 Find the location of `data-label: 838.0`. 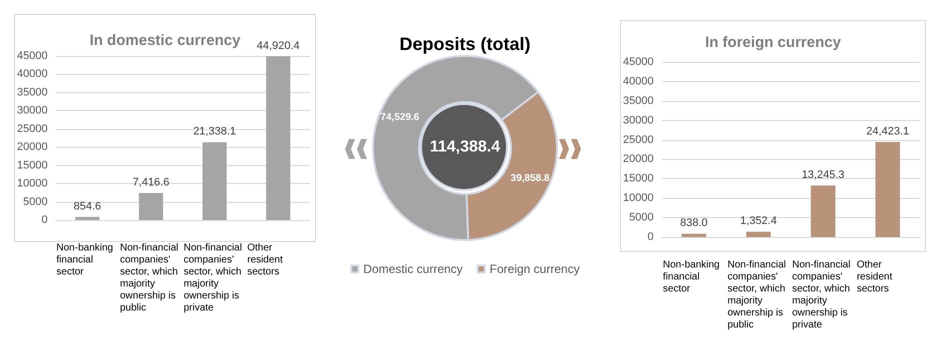

data-label: 838.0 is located at coordinates (694, 223).